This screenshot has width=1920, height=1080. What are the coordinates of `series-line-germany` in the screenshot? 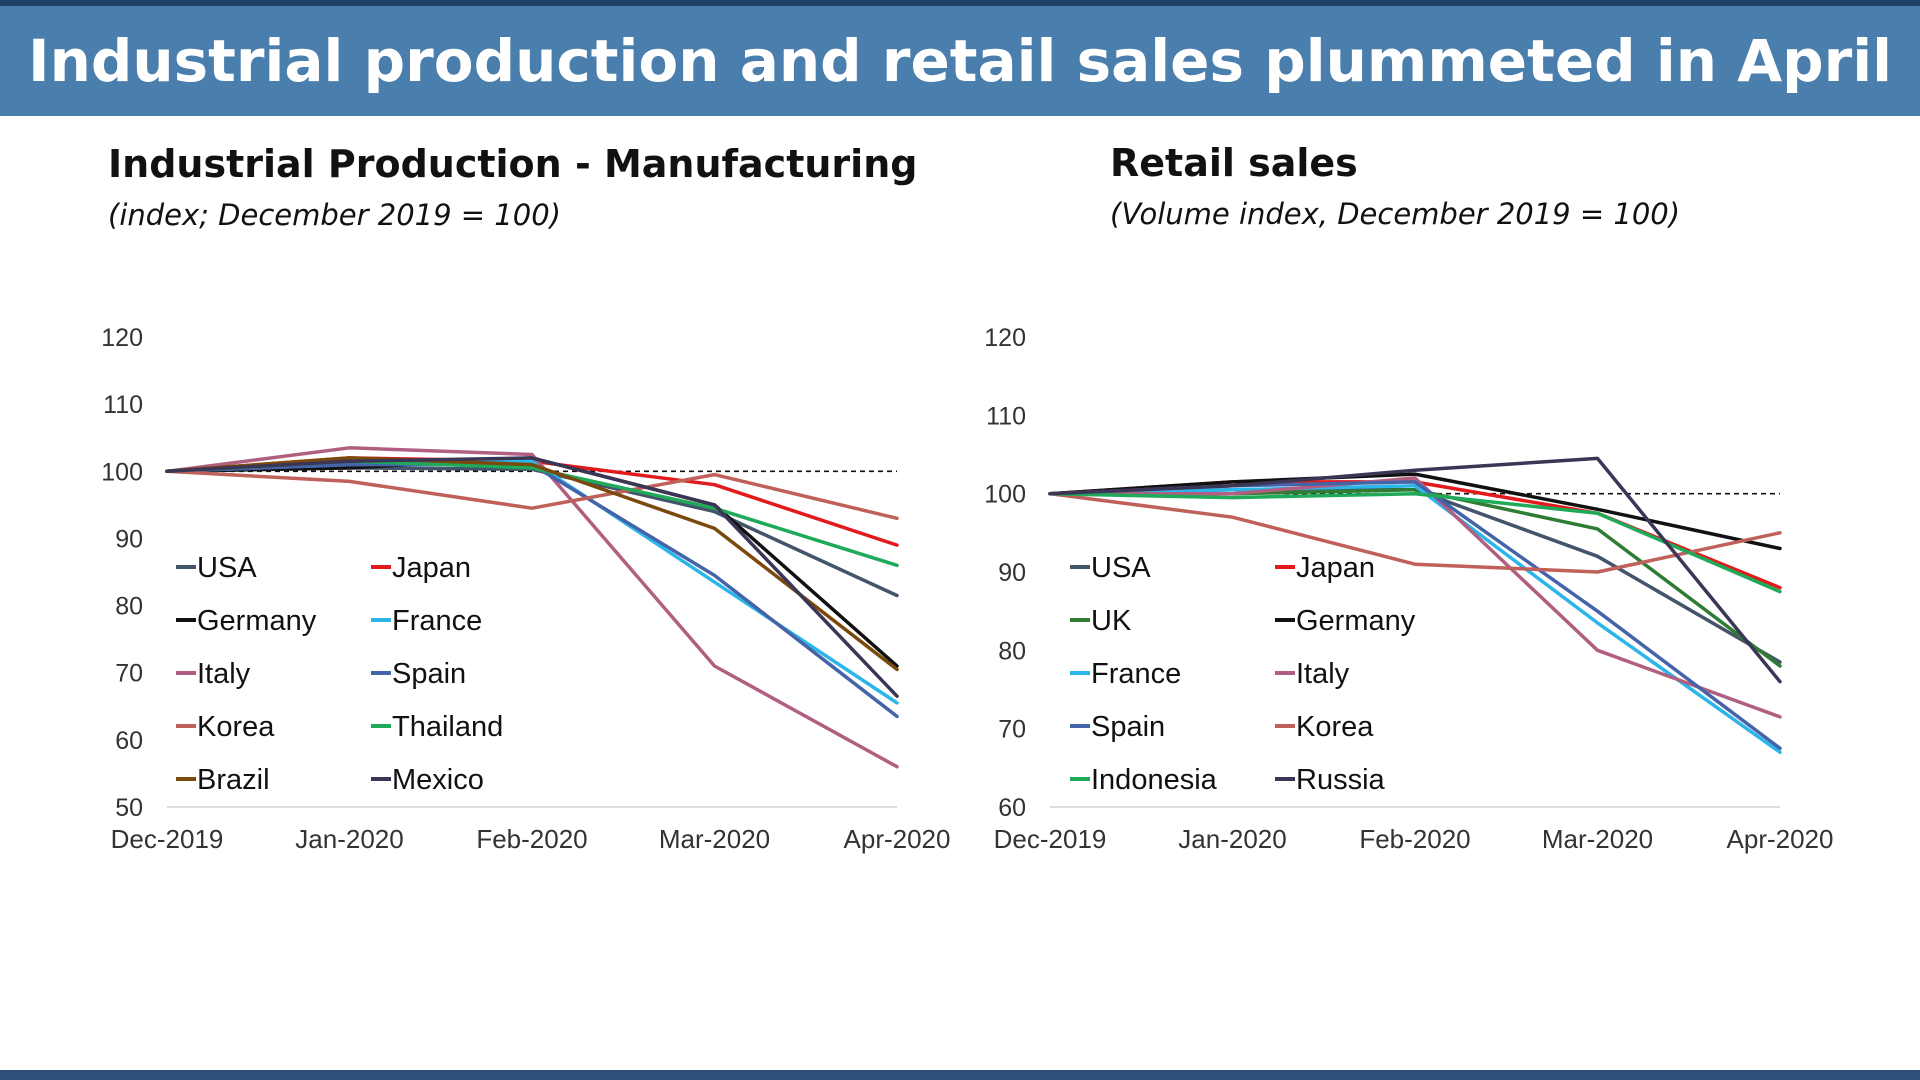 It's located at (1415, 511).